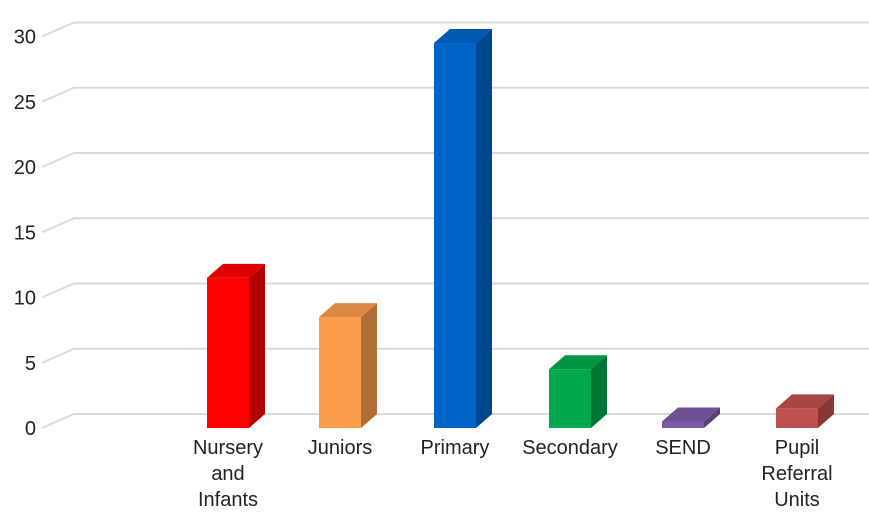 The image size is (869, 512). What do you see at coordinates (30, 364) in the screenshot?
I see `y-tick-label: 5` at bounding box center [30, 364].